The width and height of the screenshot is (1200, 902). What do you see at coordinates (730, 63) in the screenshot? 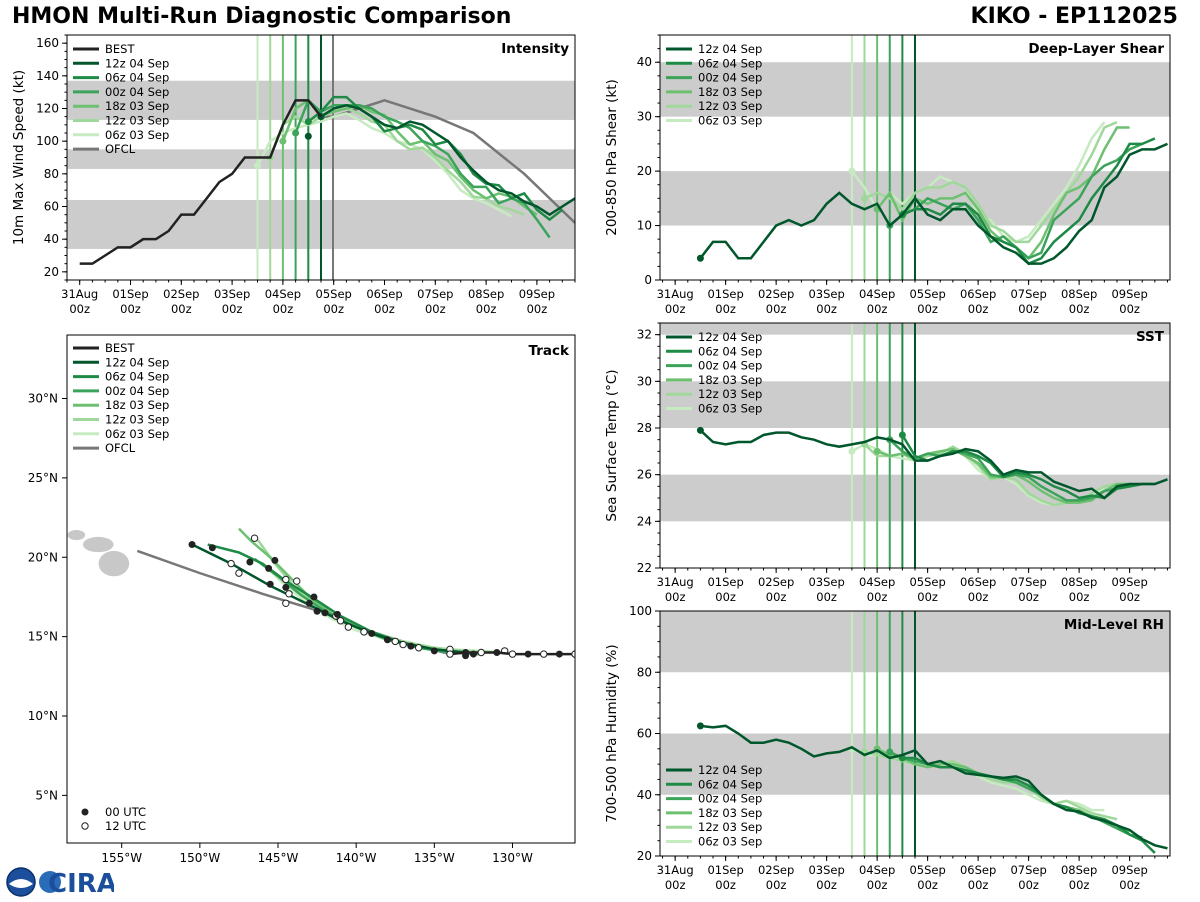
I see `legend-label: 06z 04 Sep` at bounding box center [730, 63].